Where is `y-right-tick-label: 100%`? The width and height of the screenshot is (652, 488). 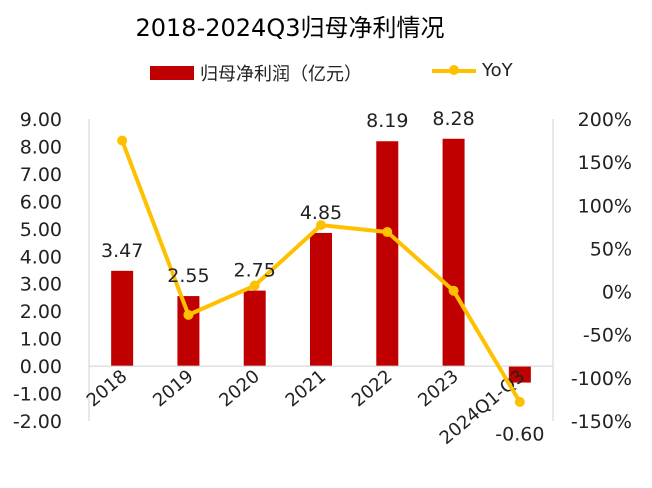 y-right-tick-label: 100% is located at coordinates (605, 206).